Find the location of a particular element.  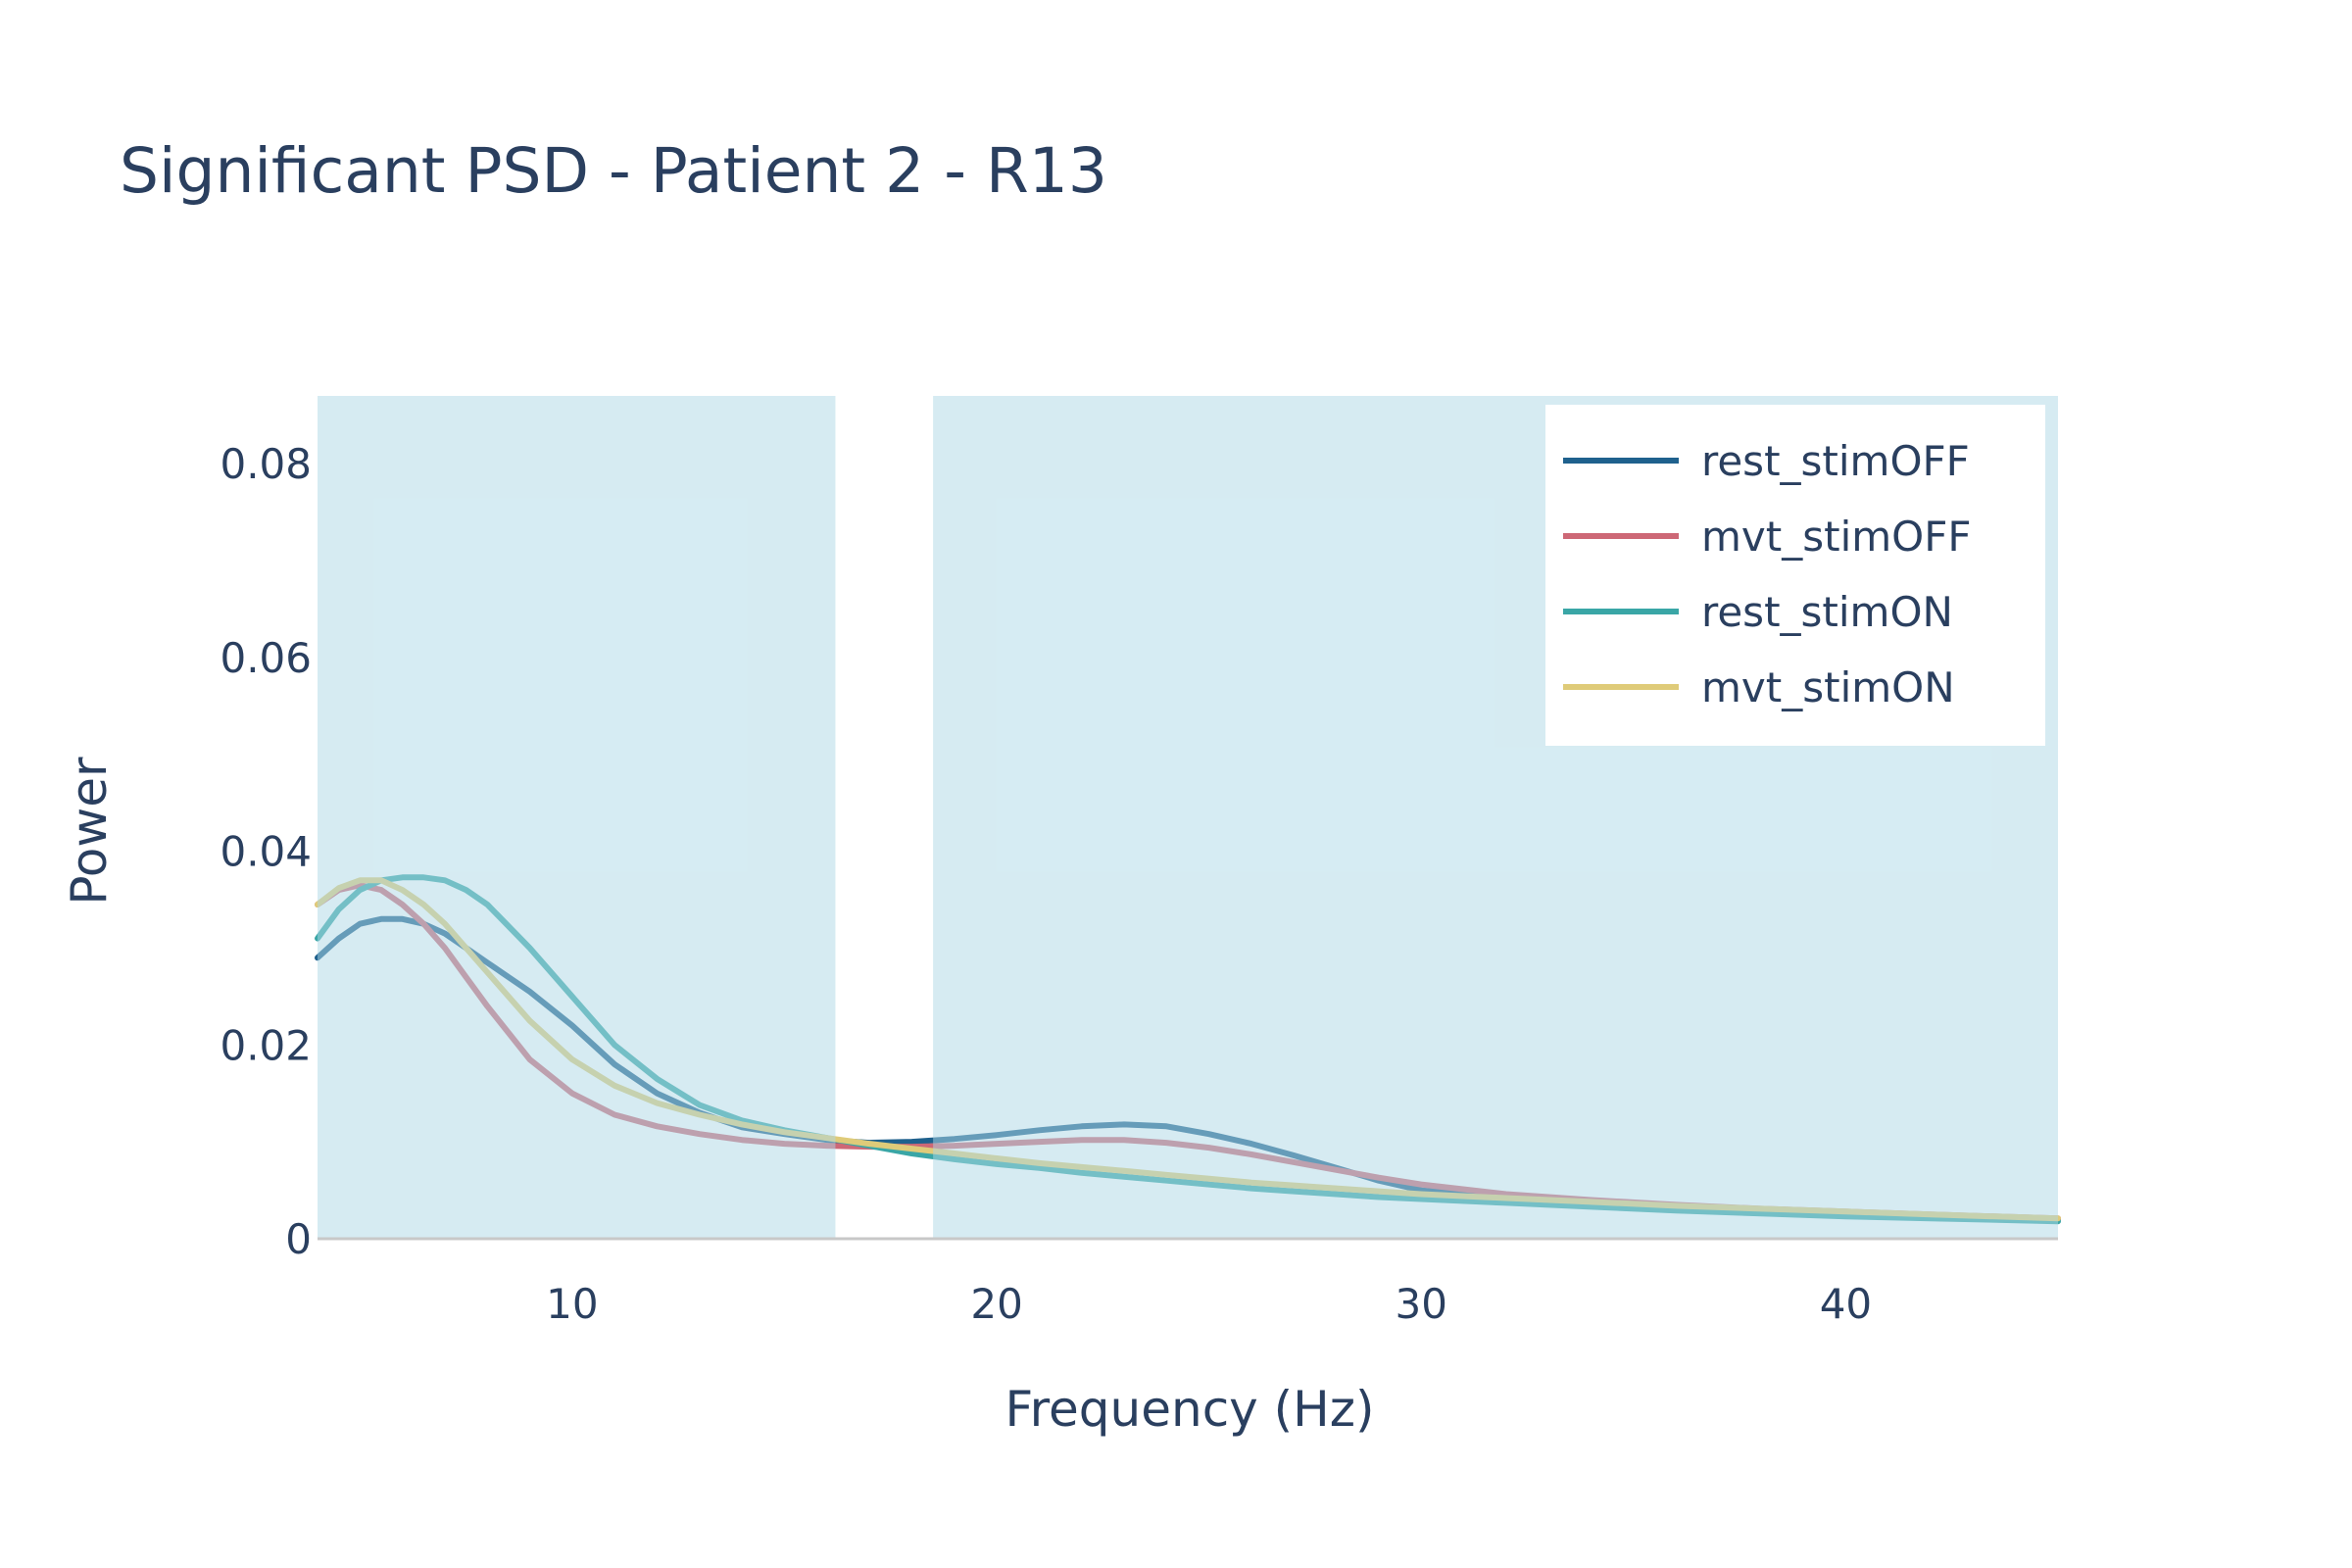

x-tick-label: 10 is located at coordinates (572, 1304).